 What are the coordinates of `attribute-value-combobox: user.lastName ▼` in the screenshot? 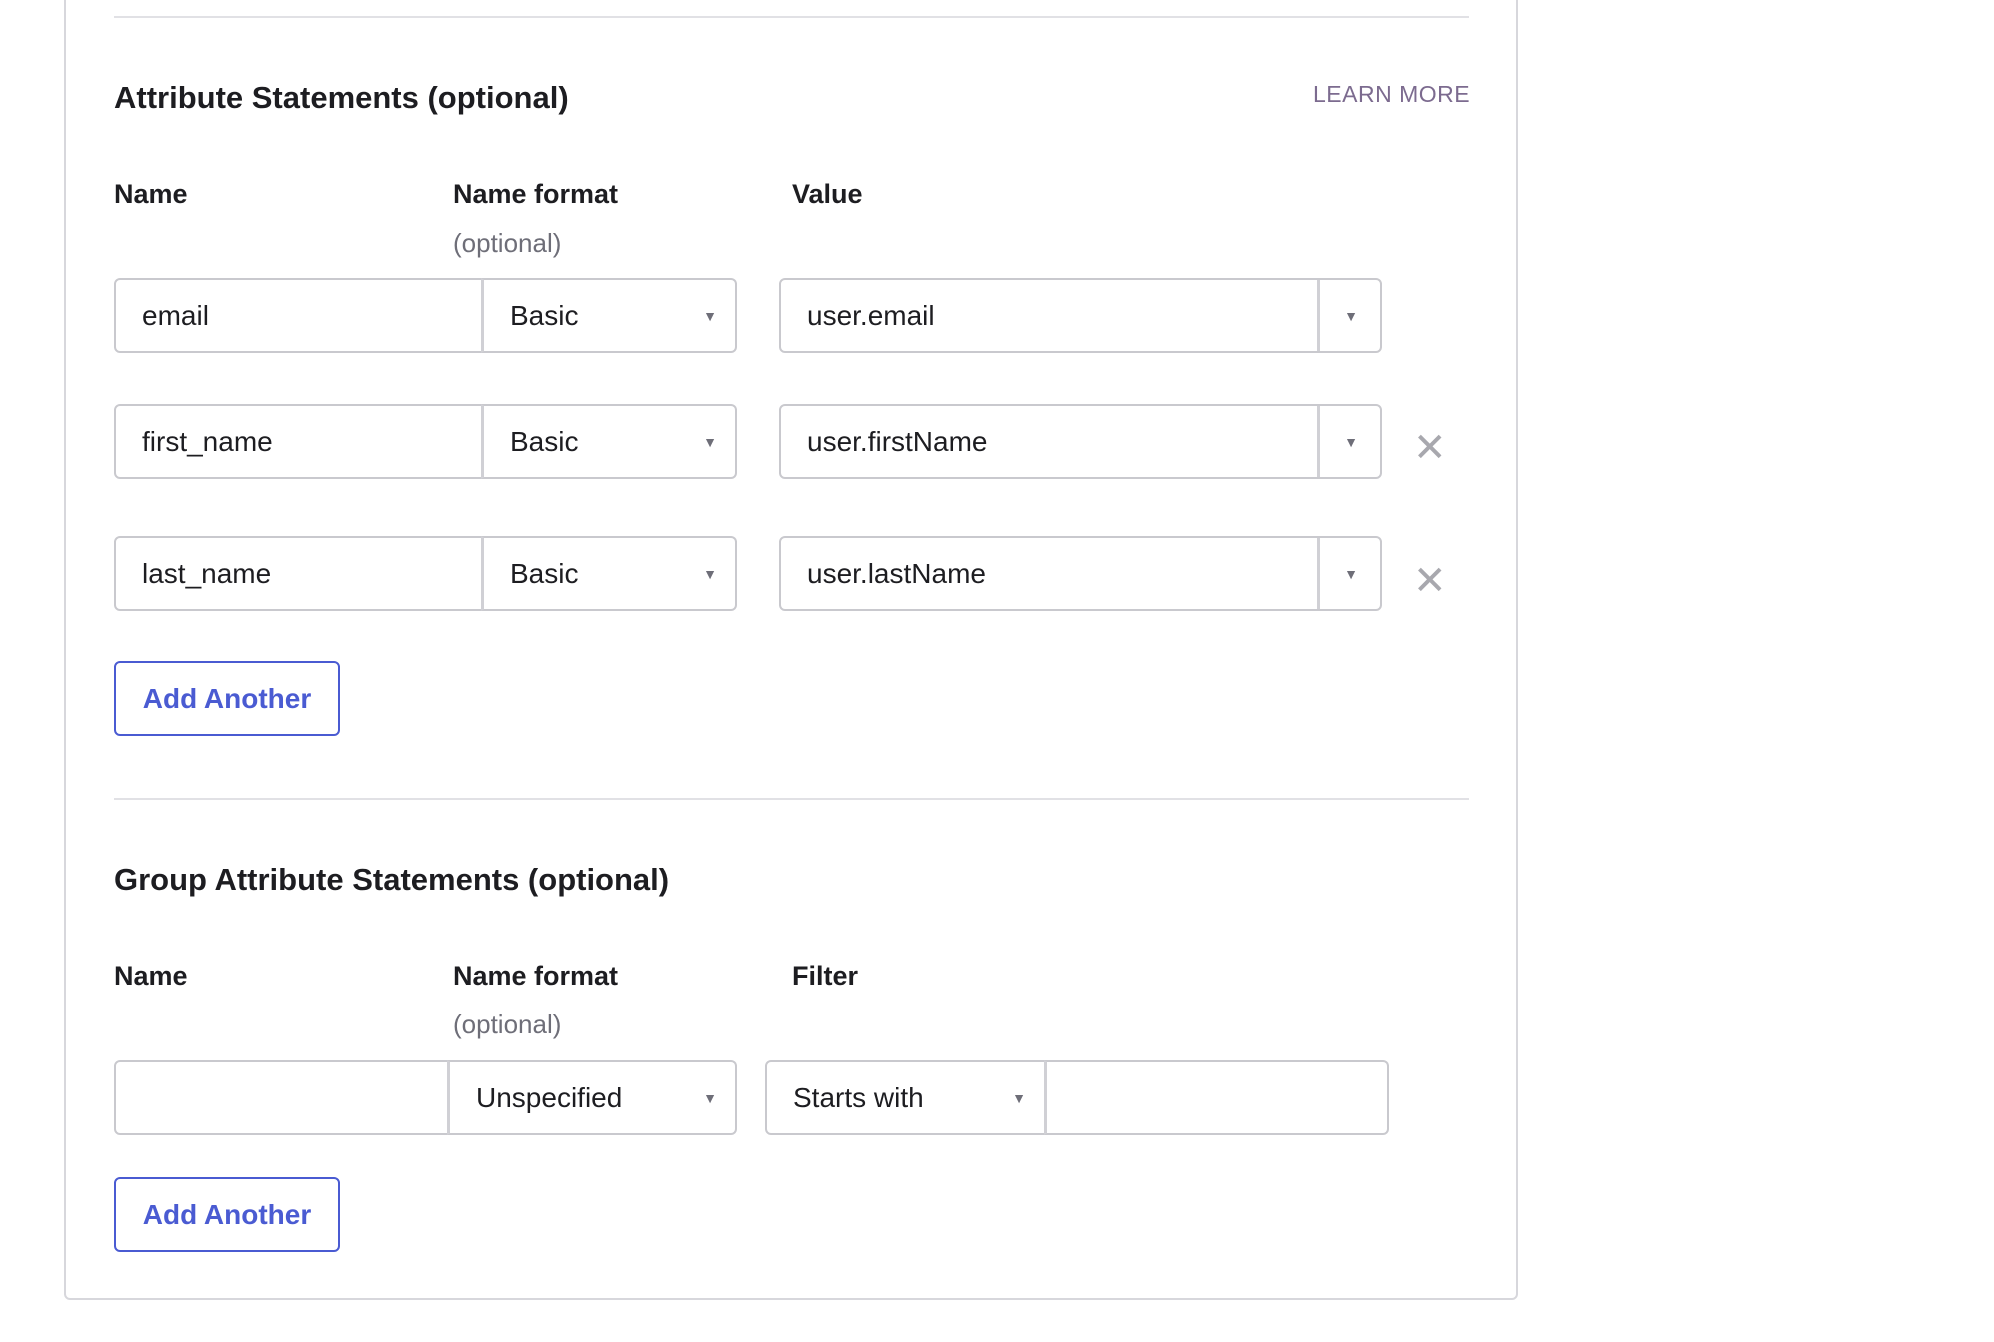 It's located at (1080, 573).